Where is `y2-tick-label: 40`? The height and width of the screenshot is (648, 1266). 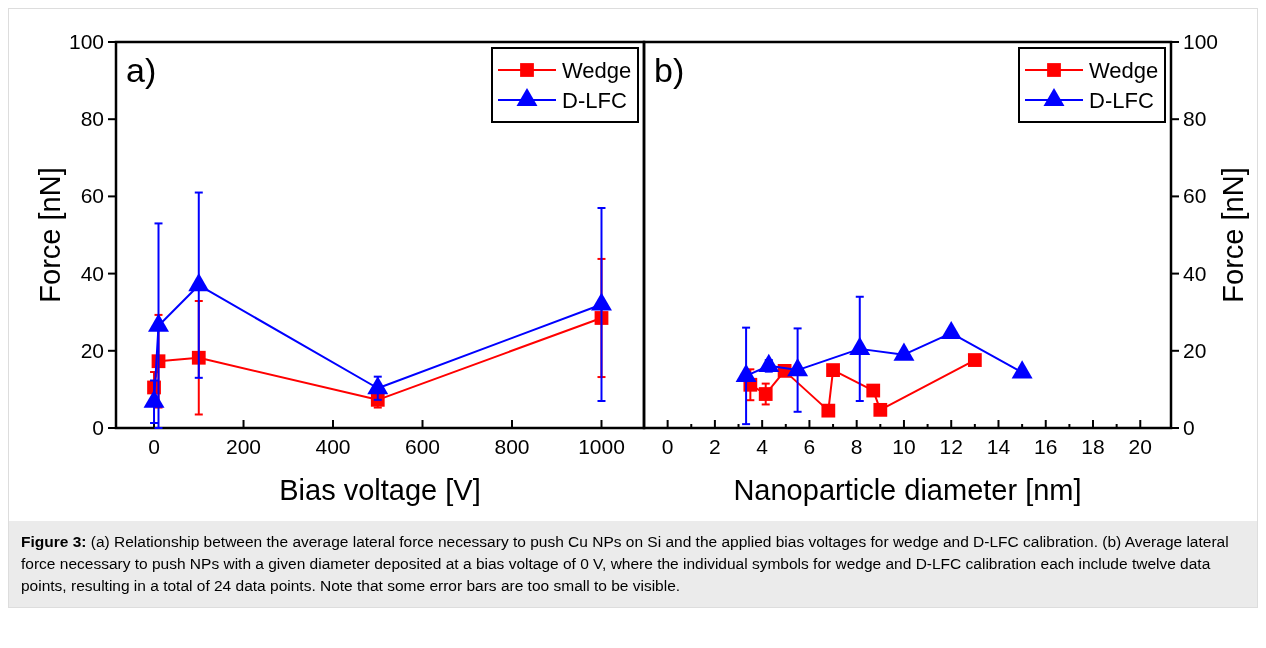
y2-tick-label: 40 is located at coordinates (1195, 273).